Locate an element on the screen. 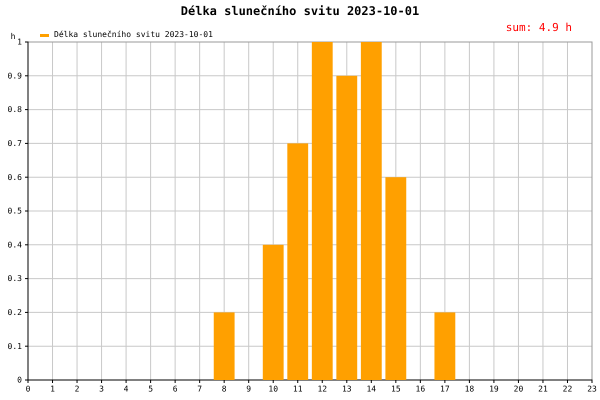  y-tick-label: 0.6 is located at coordinates (15, 177).